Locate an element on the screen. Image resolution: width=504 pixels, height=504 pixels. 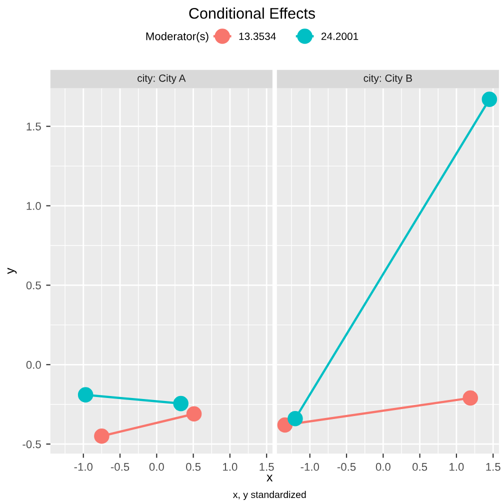
legend-title: Moderator(s) is located at coordinates (177, 37).